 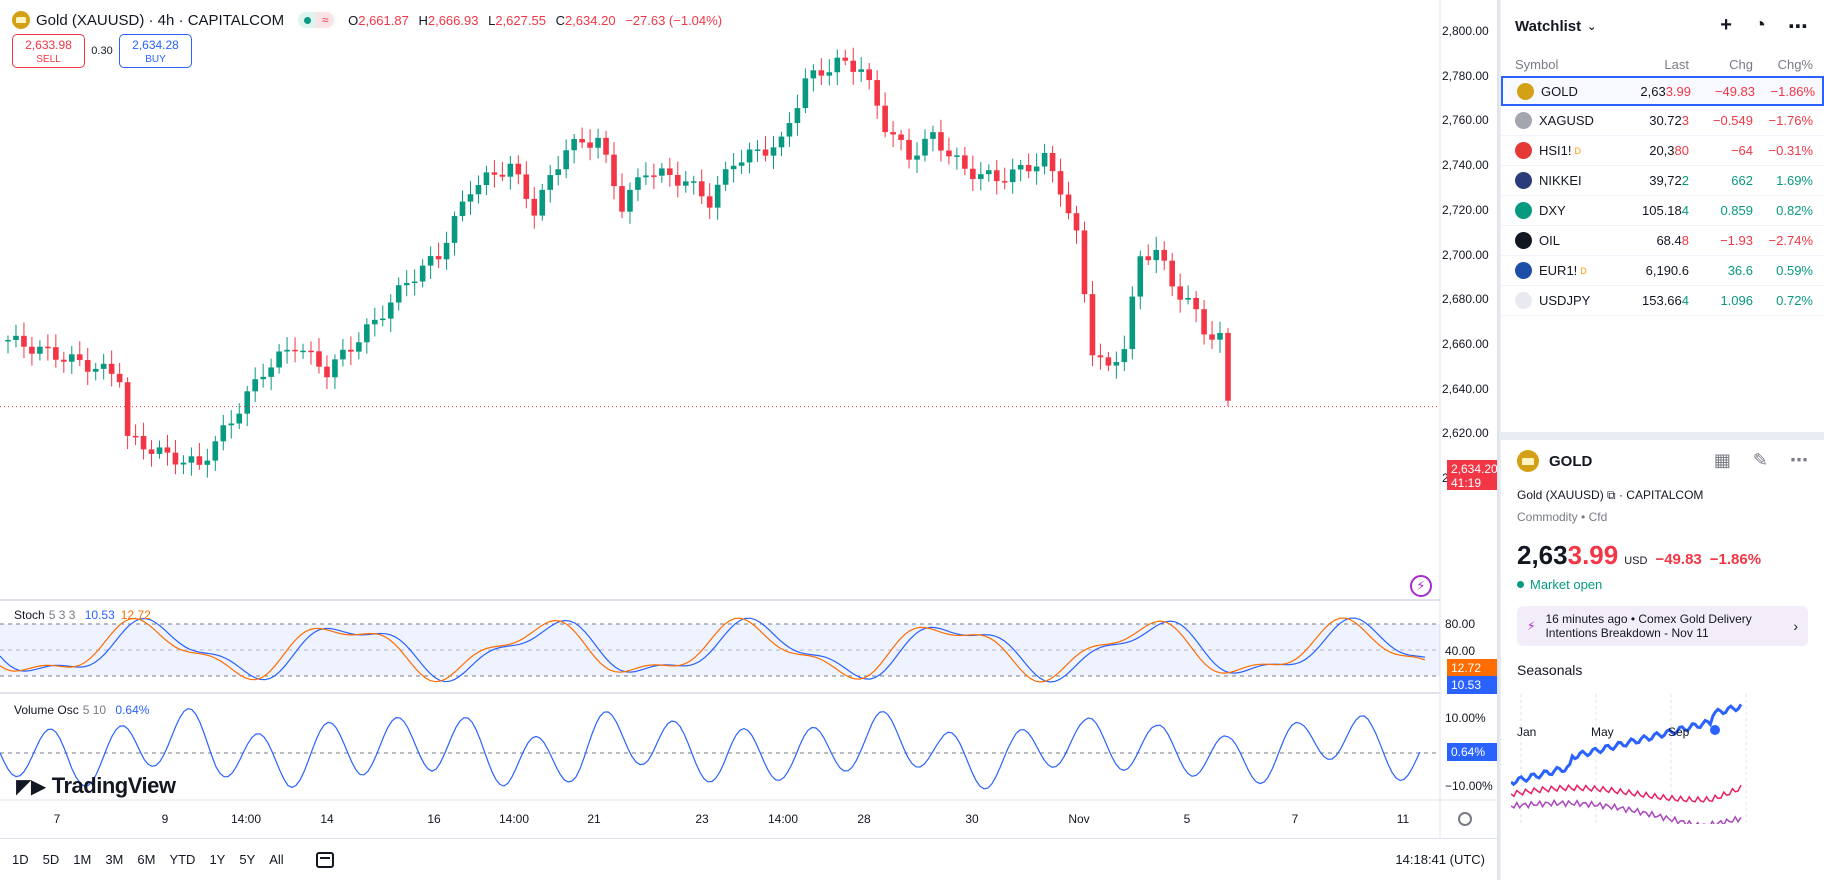 I want to click on market-status: Market open, so click(x=1662, y=584).